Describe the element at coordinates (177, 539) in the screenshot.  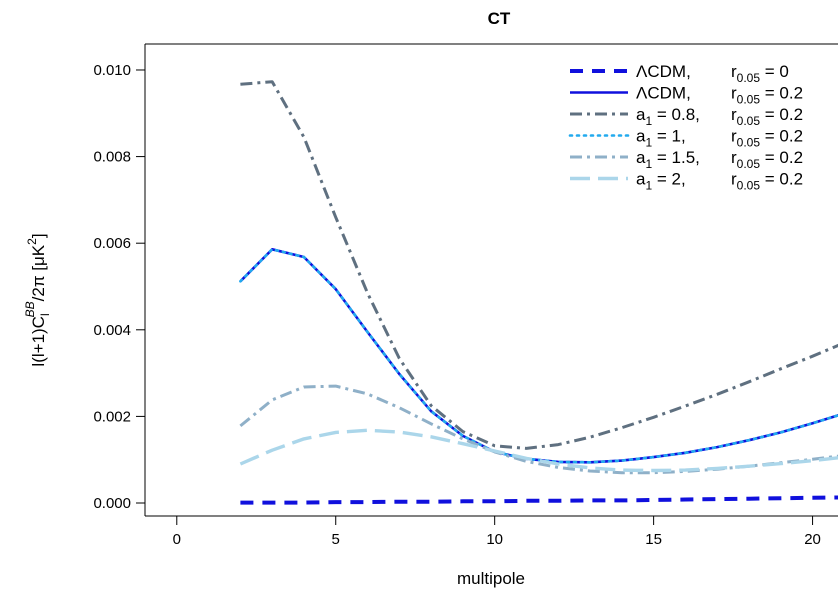
I see `x-tick-label: 0` at that location.